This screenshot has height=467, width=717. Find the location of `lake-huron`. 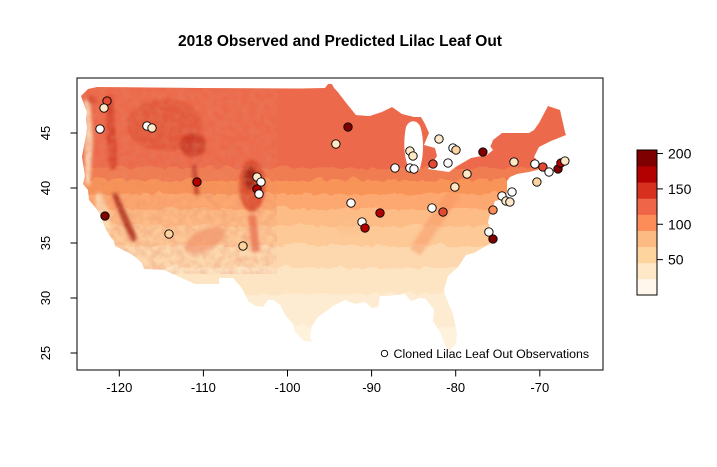

lake-huron is located at coordinates (445, 129).